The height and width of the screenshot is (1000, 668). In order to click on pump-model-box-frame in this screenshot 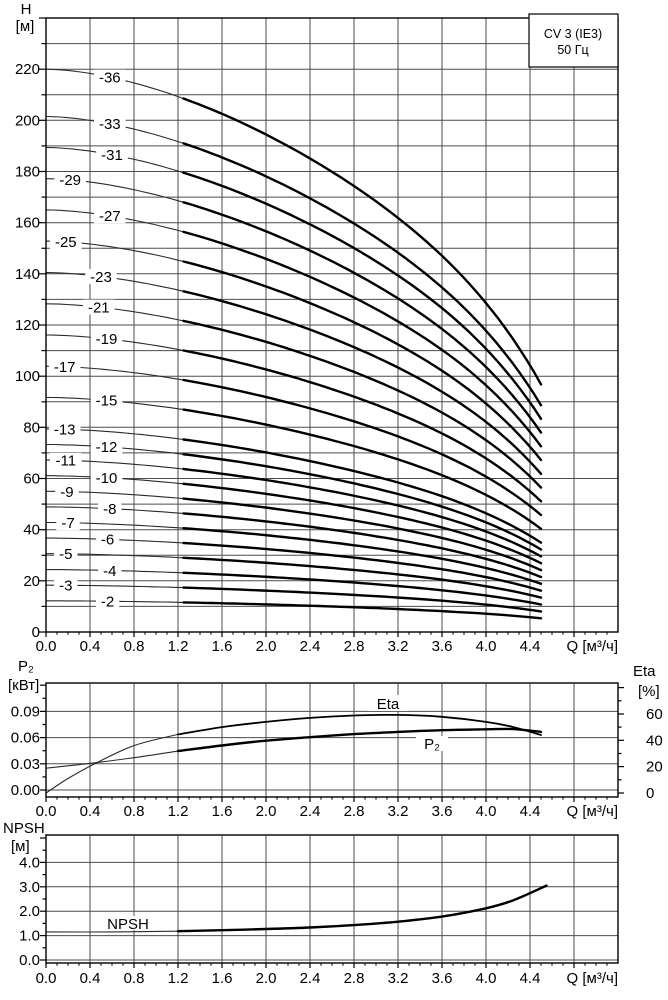, I will do `click(573, 40)`.